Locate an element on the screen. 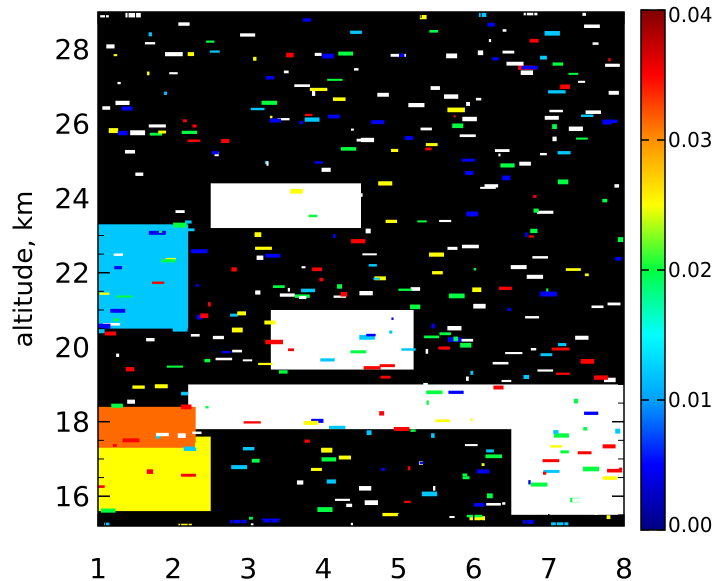 This screenshot has width=720, height=581. colorbar-ticks: 0.00 0.01 0.02 0.03 0.04 is located at coordinates (677, 270).